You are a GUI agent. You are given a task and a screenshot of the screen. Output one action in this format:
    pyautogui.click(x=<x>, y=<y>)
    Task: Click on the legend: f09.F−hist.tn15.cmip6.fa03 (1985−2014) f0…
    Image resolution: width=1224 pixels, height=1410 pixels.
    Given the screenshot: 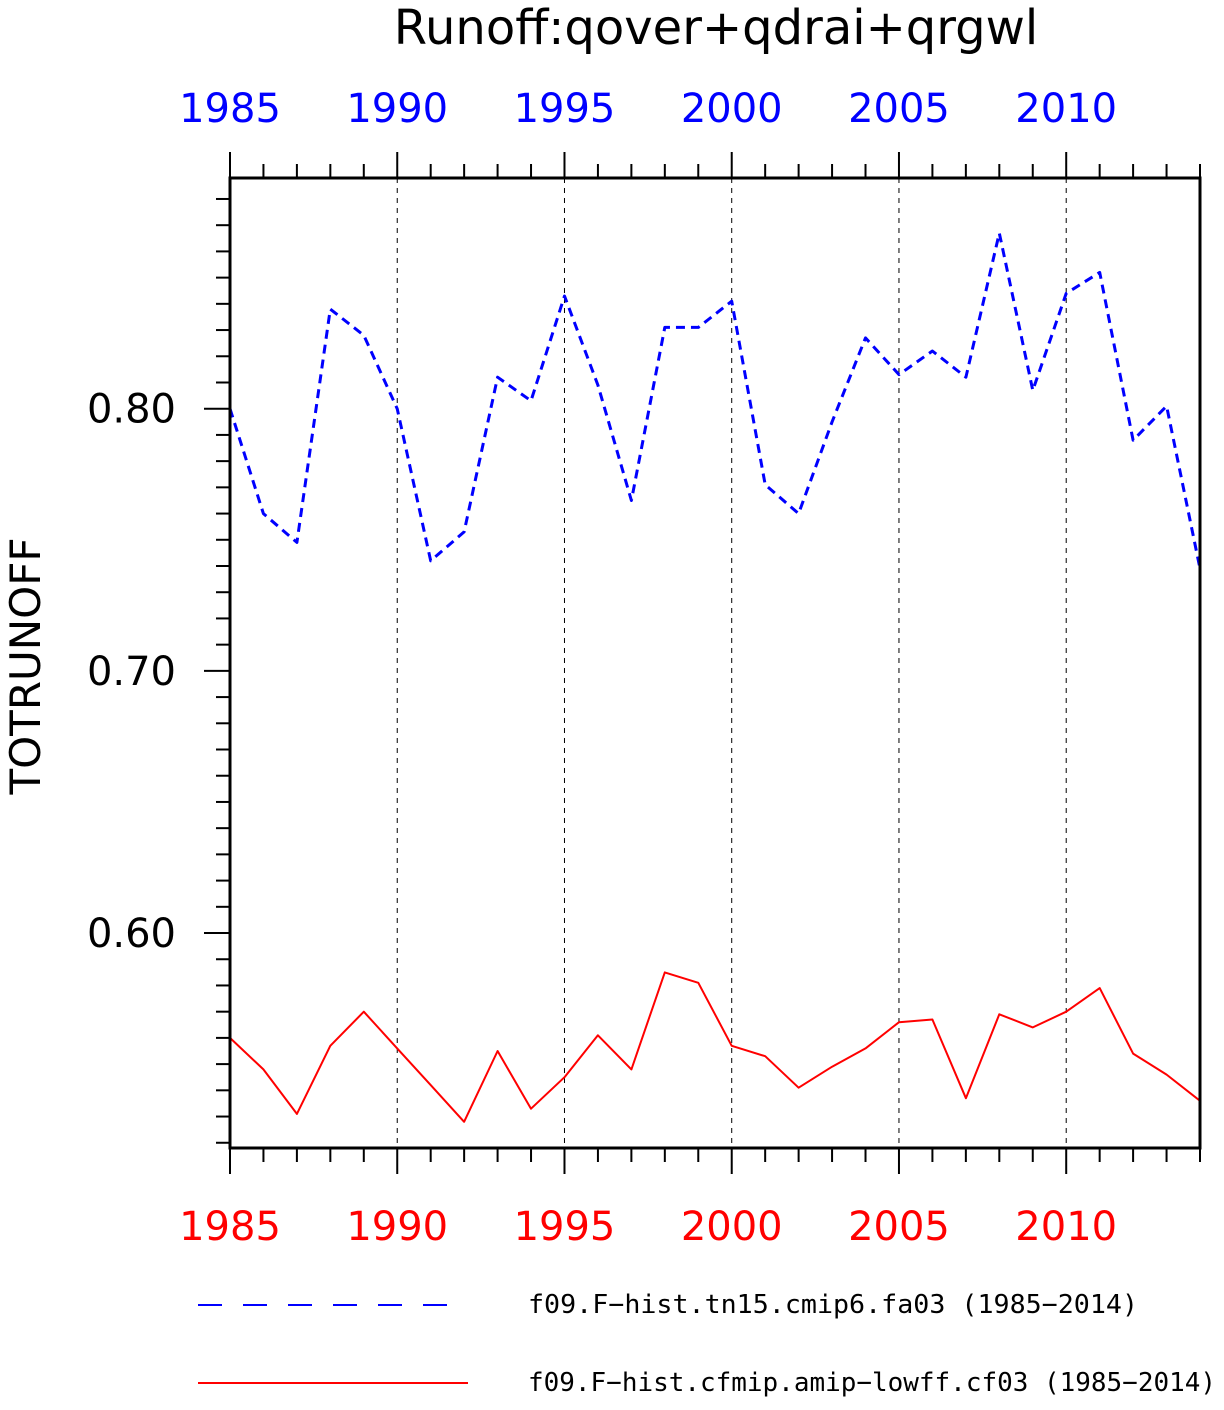 What is the action you would take?
    pyautogui.click(x=707, y=1344)
    